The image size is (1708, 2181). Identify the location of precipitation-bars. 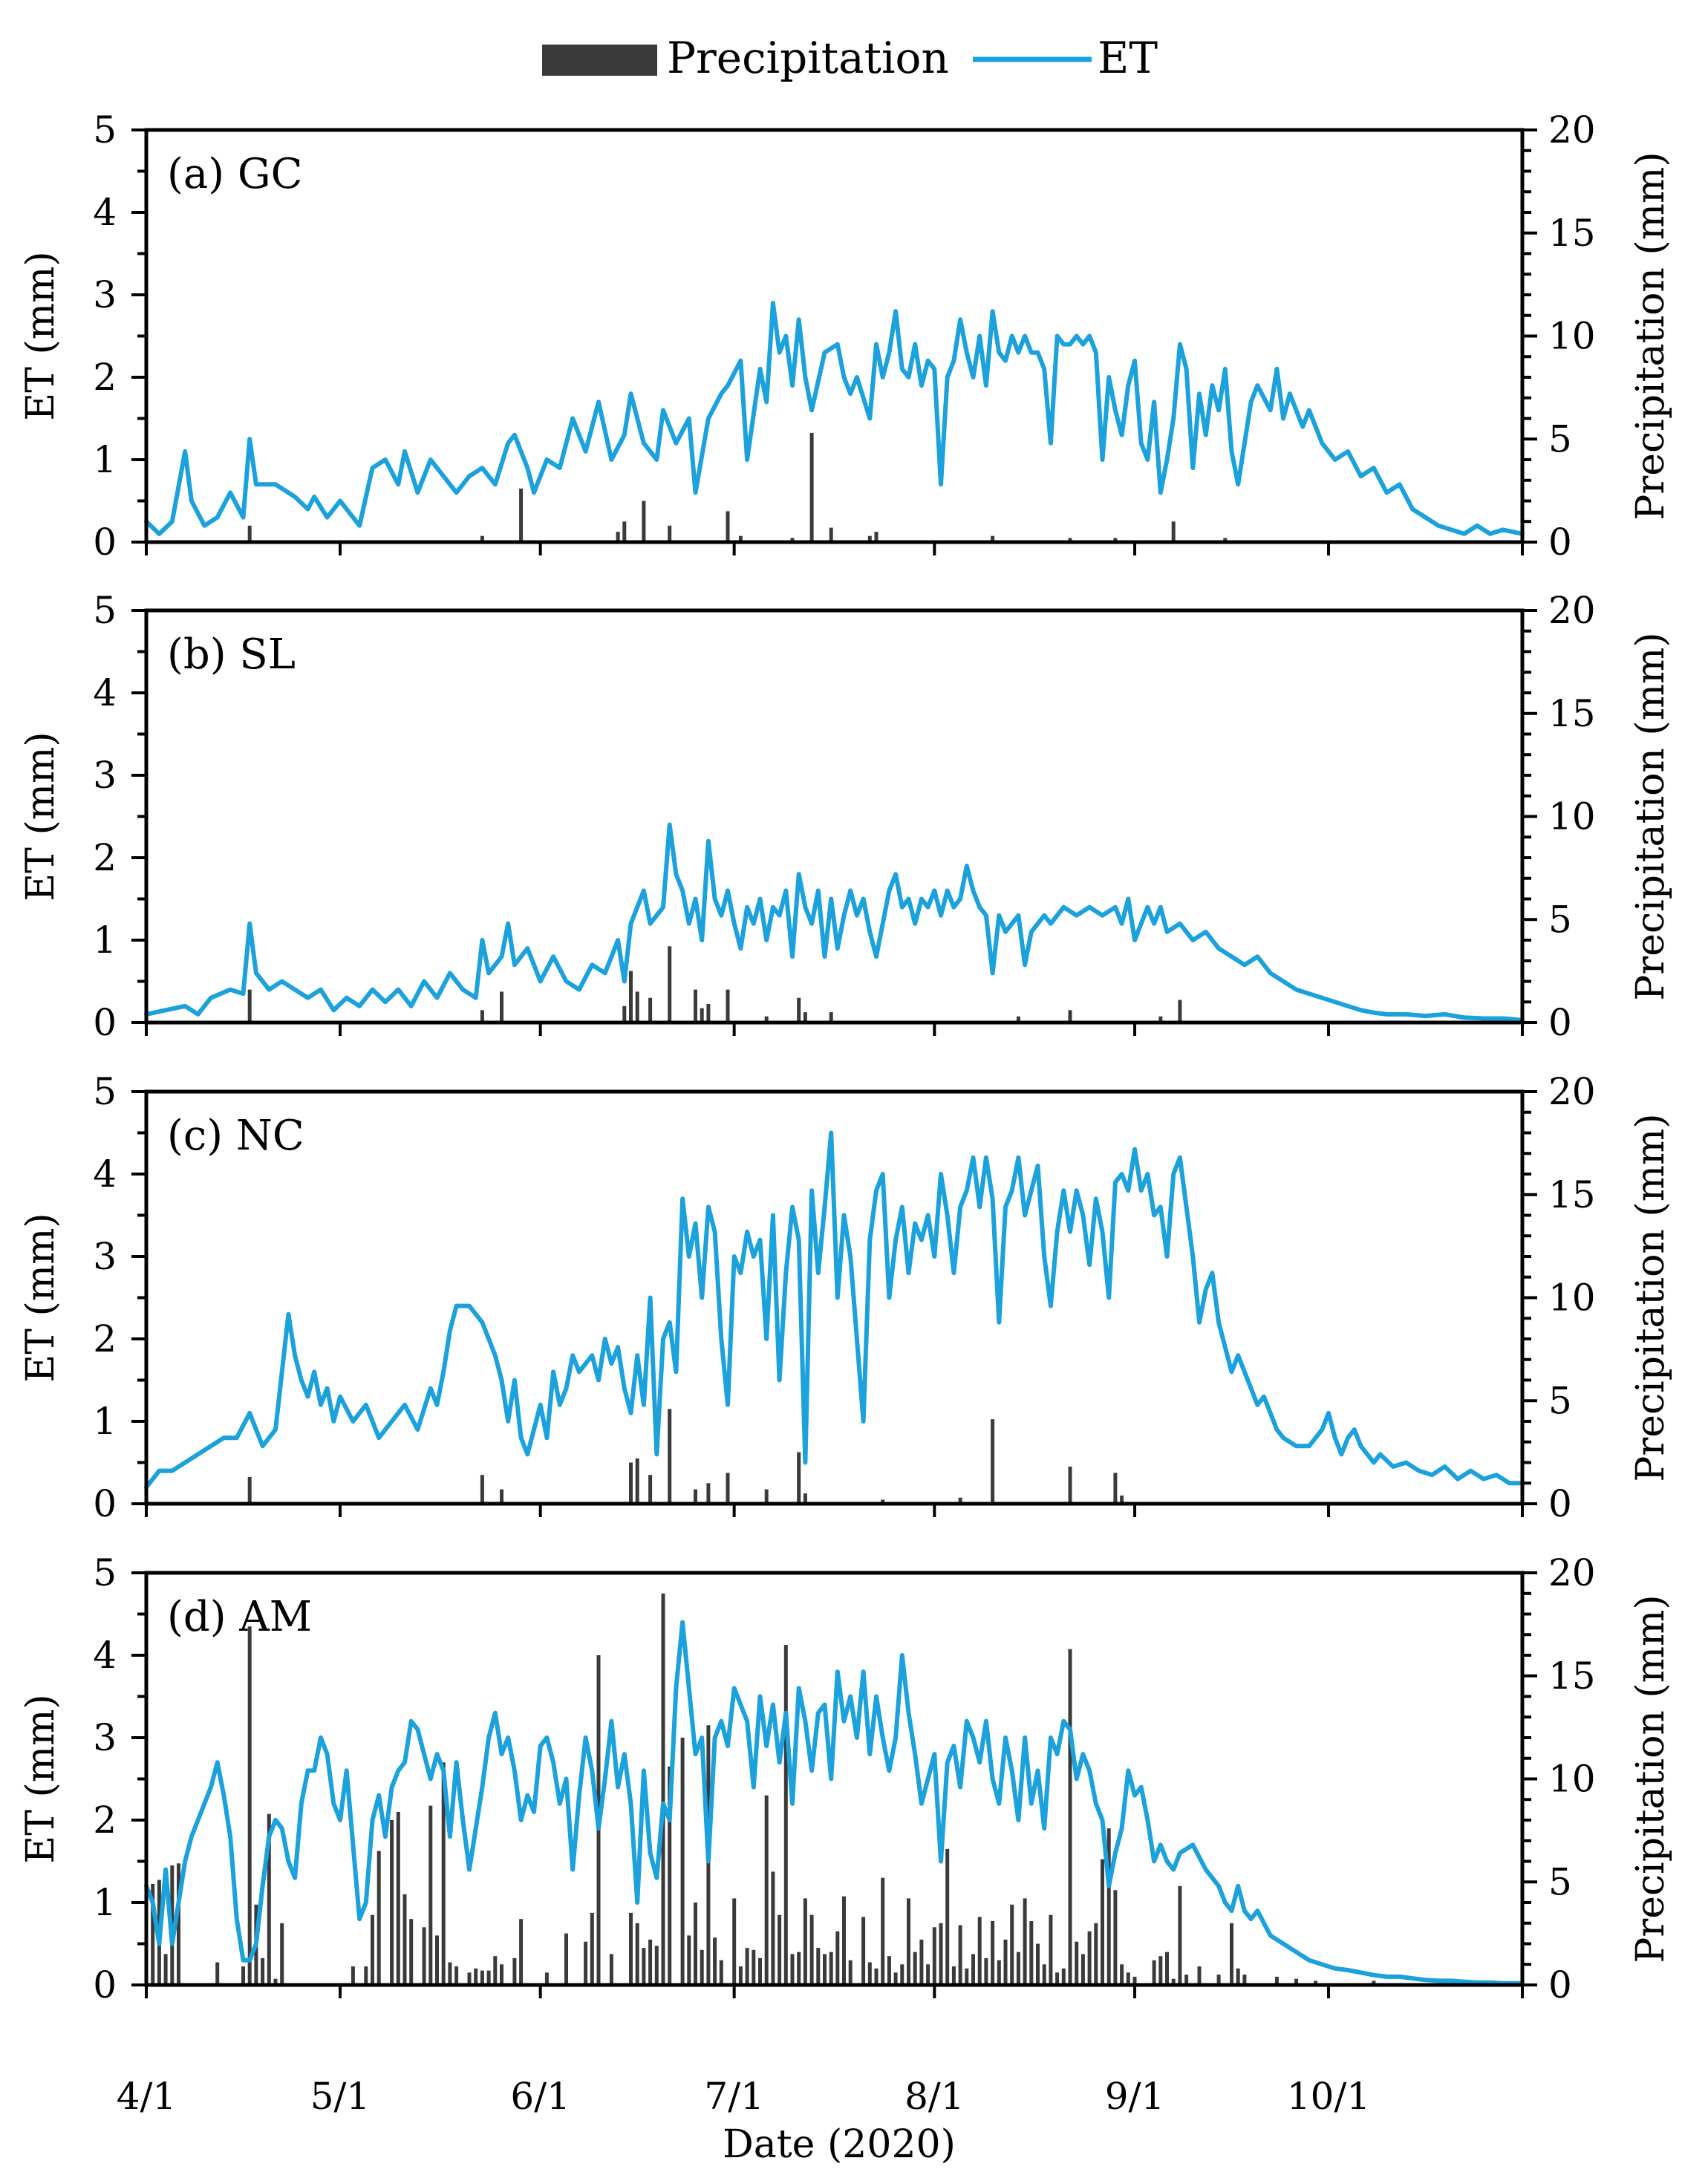
(760, 1789).